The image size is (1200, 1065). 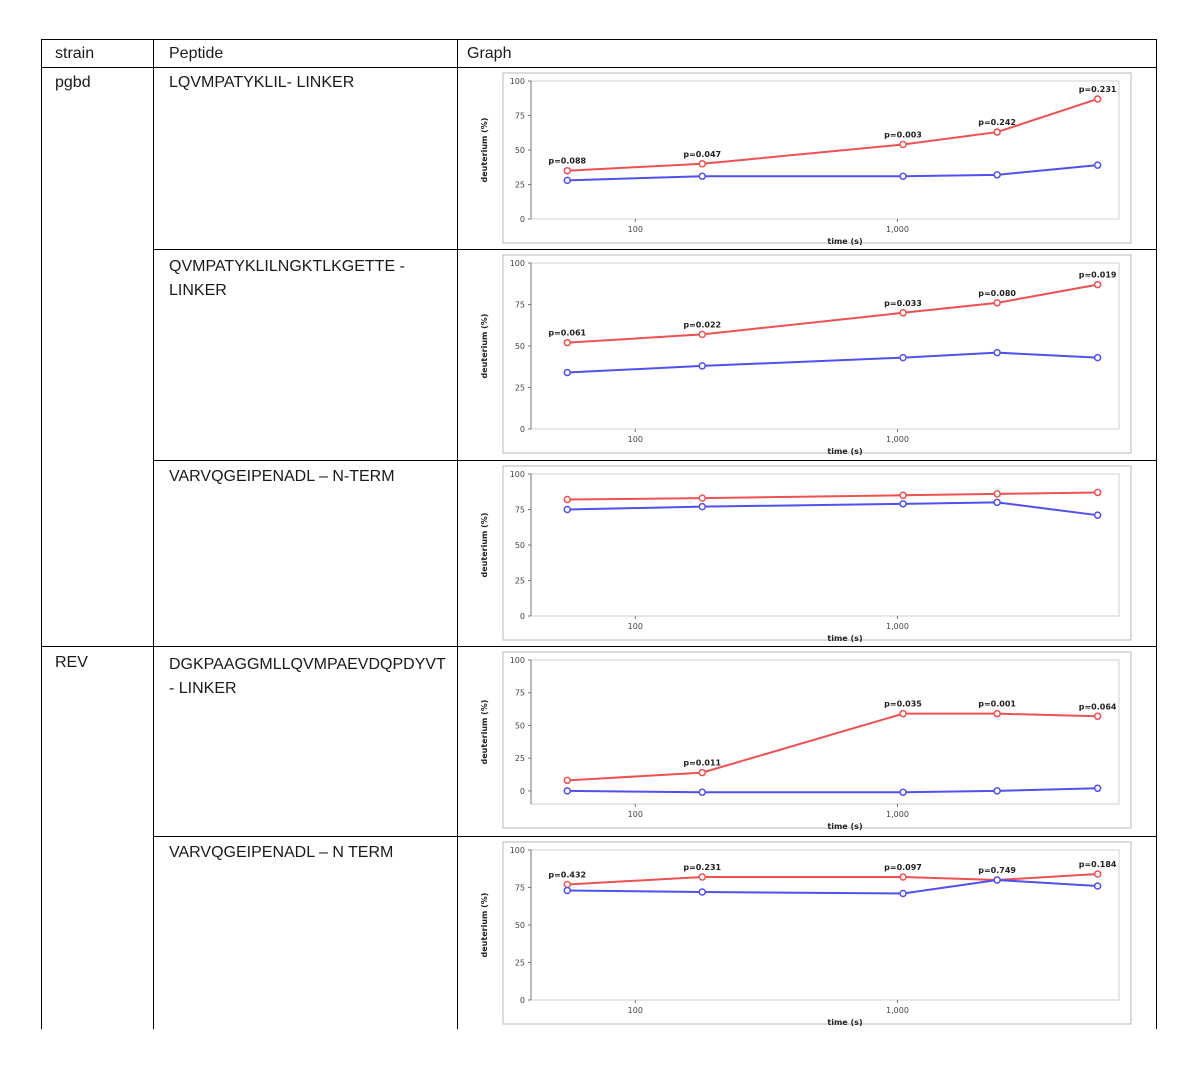 I want to click on peptide-cell: QVMPATYKLILNGKTLKGETTE - LINKER, so click(x=287, y=278).